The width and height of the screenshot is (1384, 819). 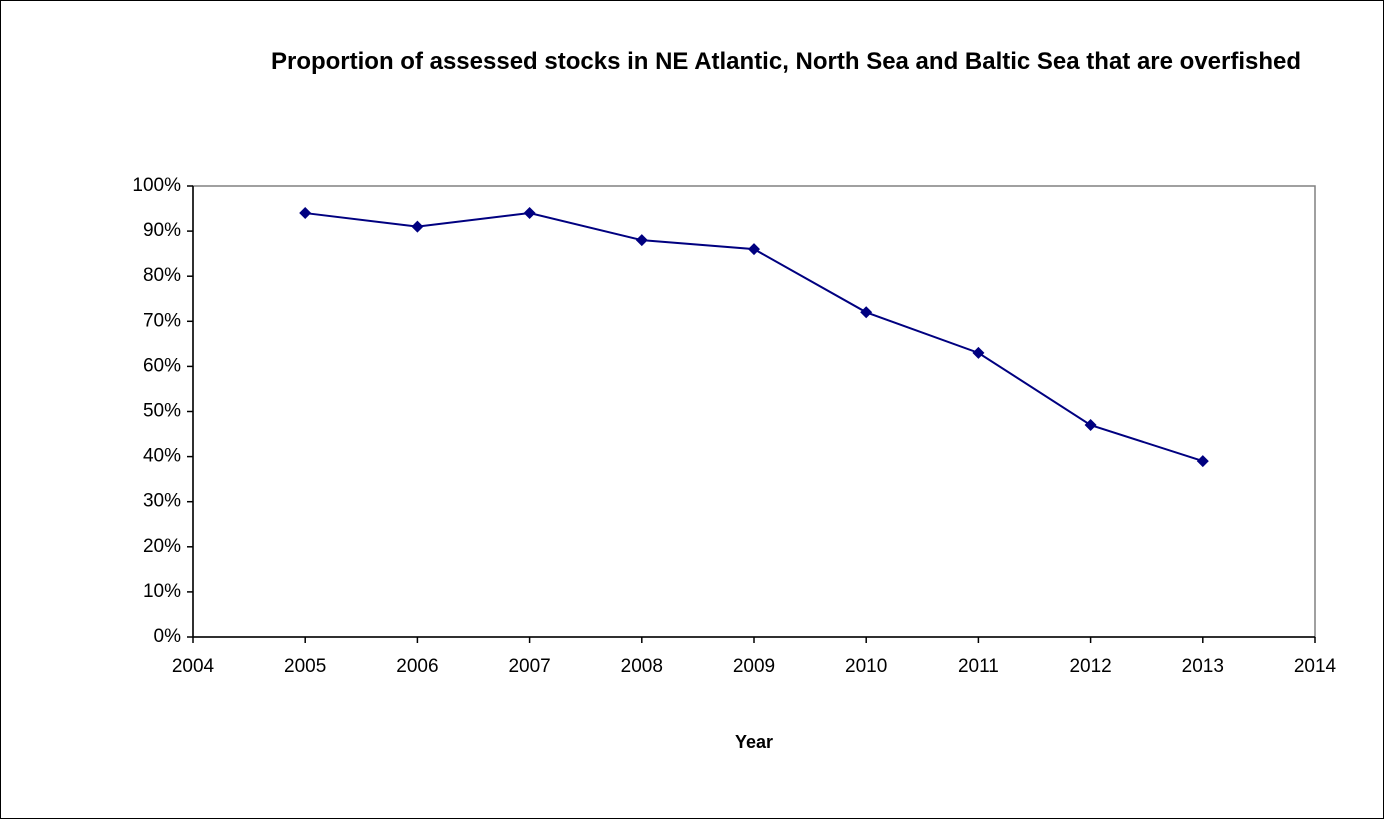 What do you see at coordinates (529, 666) in the screenshot?
I see `x-tick-label: 2007` at bounding box center [529, 666].